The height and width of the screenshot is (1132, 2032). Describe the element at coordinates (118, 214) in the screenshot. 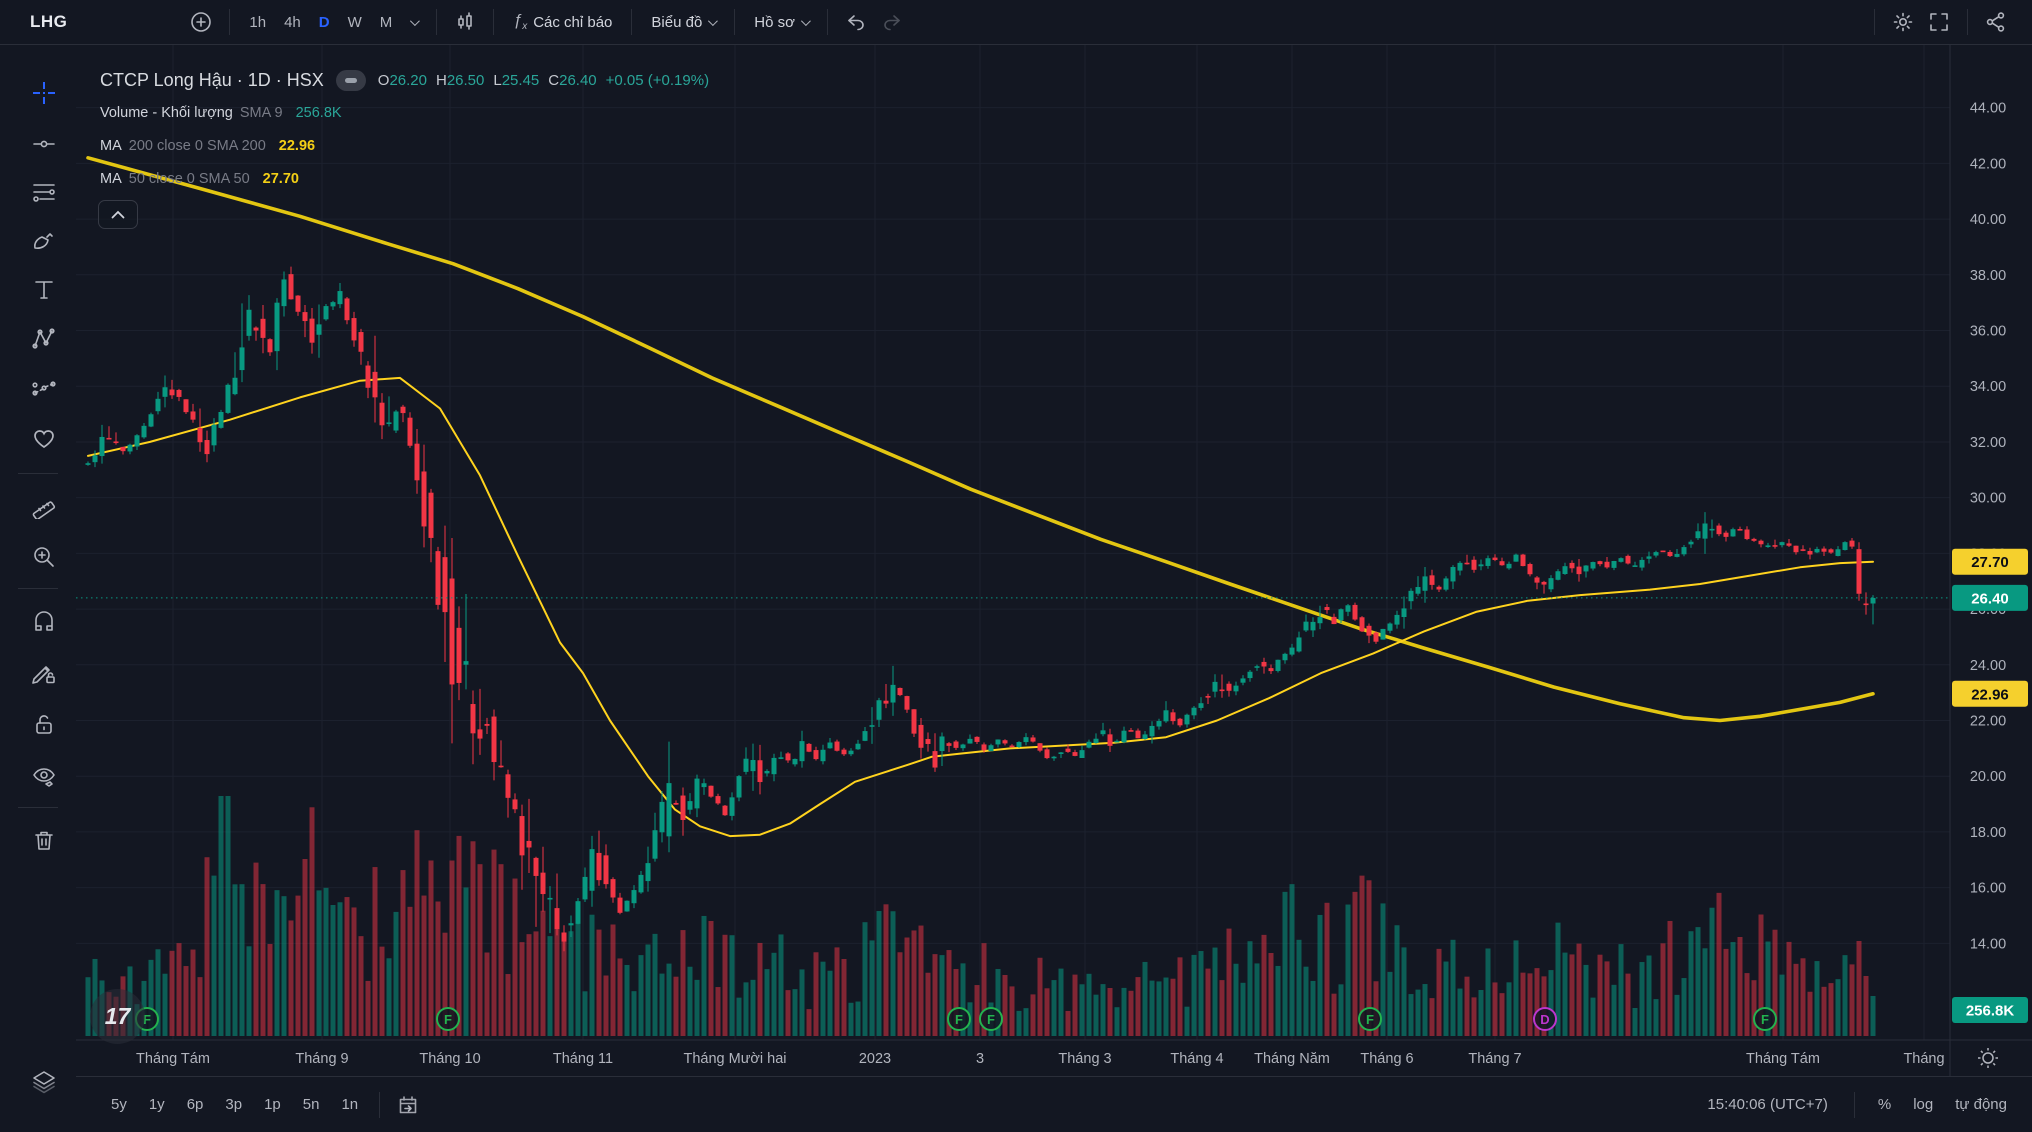

I see `legend-collapse-button` at that location.